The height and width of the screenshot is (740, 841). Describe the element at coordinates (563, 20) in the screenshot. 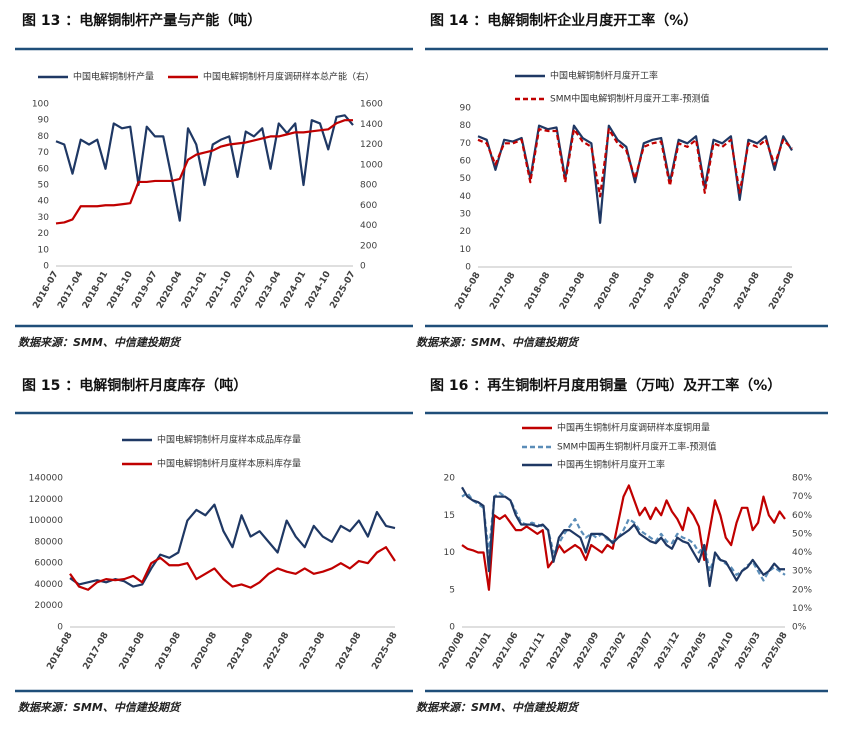

I see `chart-title: 图 14 ：电解铜制杆企业月度开工率（%）` at that location.